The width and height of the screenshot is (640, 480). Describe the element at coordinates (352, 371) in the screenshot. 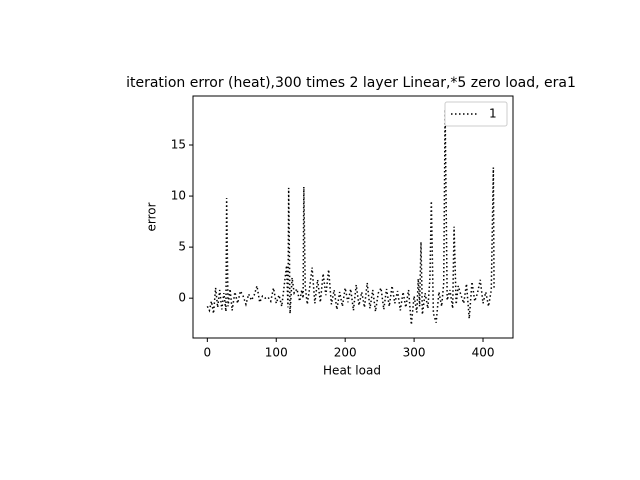

I see `x-axis-label: Heat load` at that location.